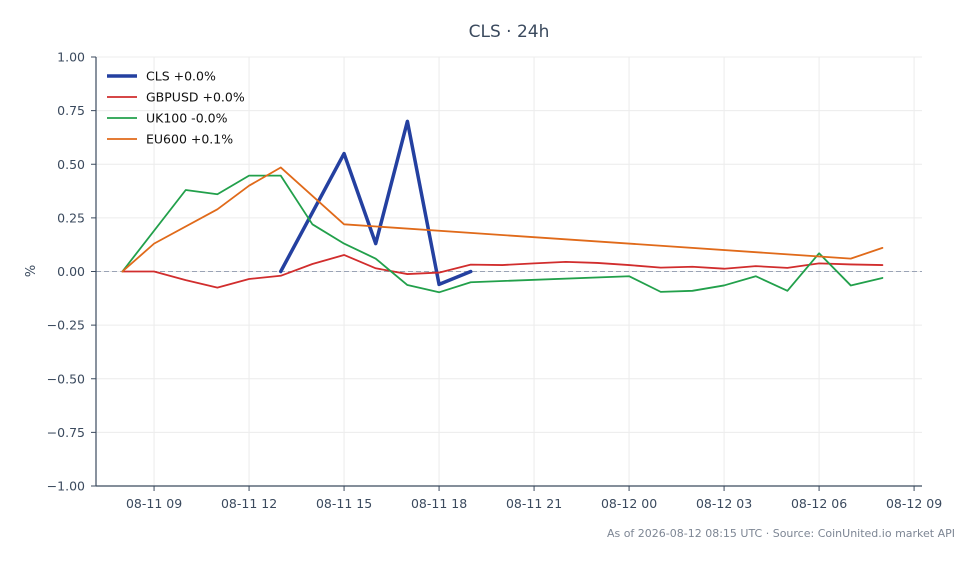 This screenshot has height=564, width=978. Describe the element at coordinates (819, 503) in the screenshot. I see `x-tick-label: 08-12 06` at that location.